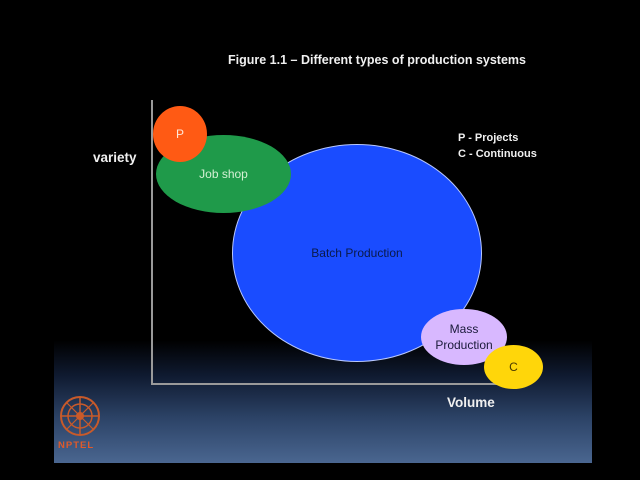 The width and height of the screenshot is (640, 480). Describe the element at coordinates (223, 174) in the screenshot. I see `job-shop-label: Job shop` at that location.